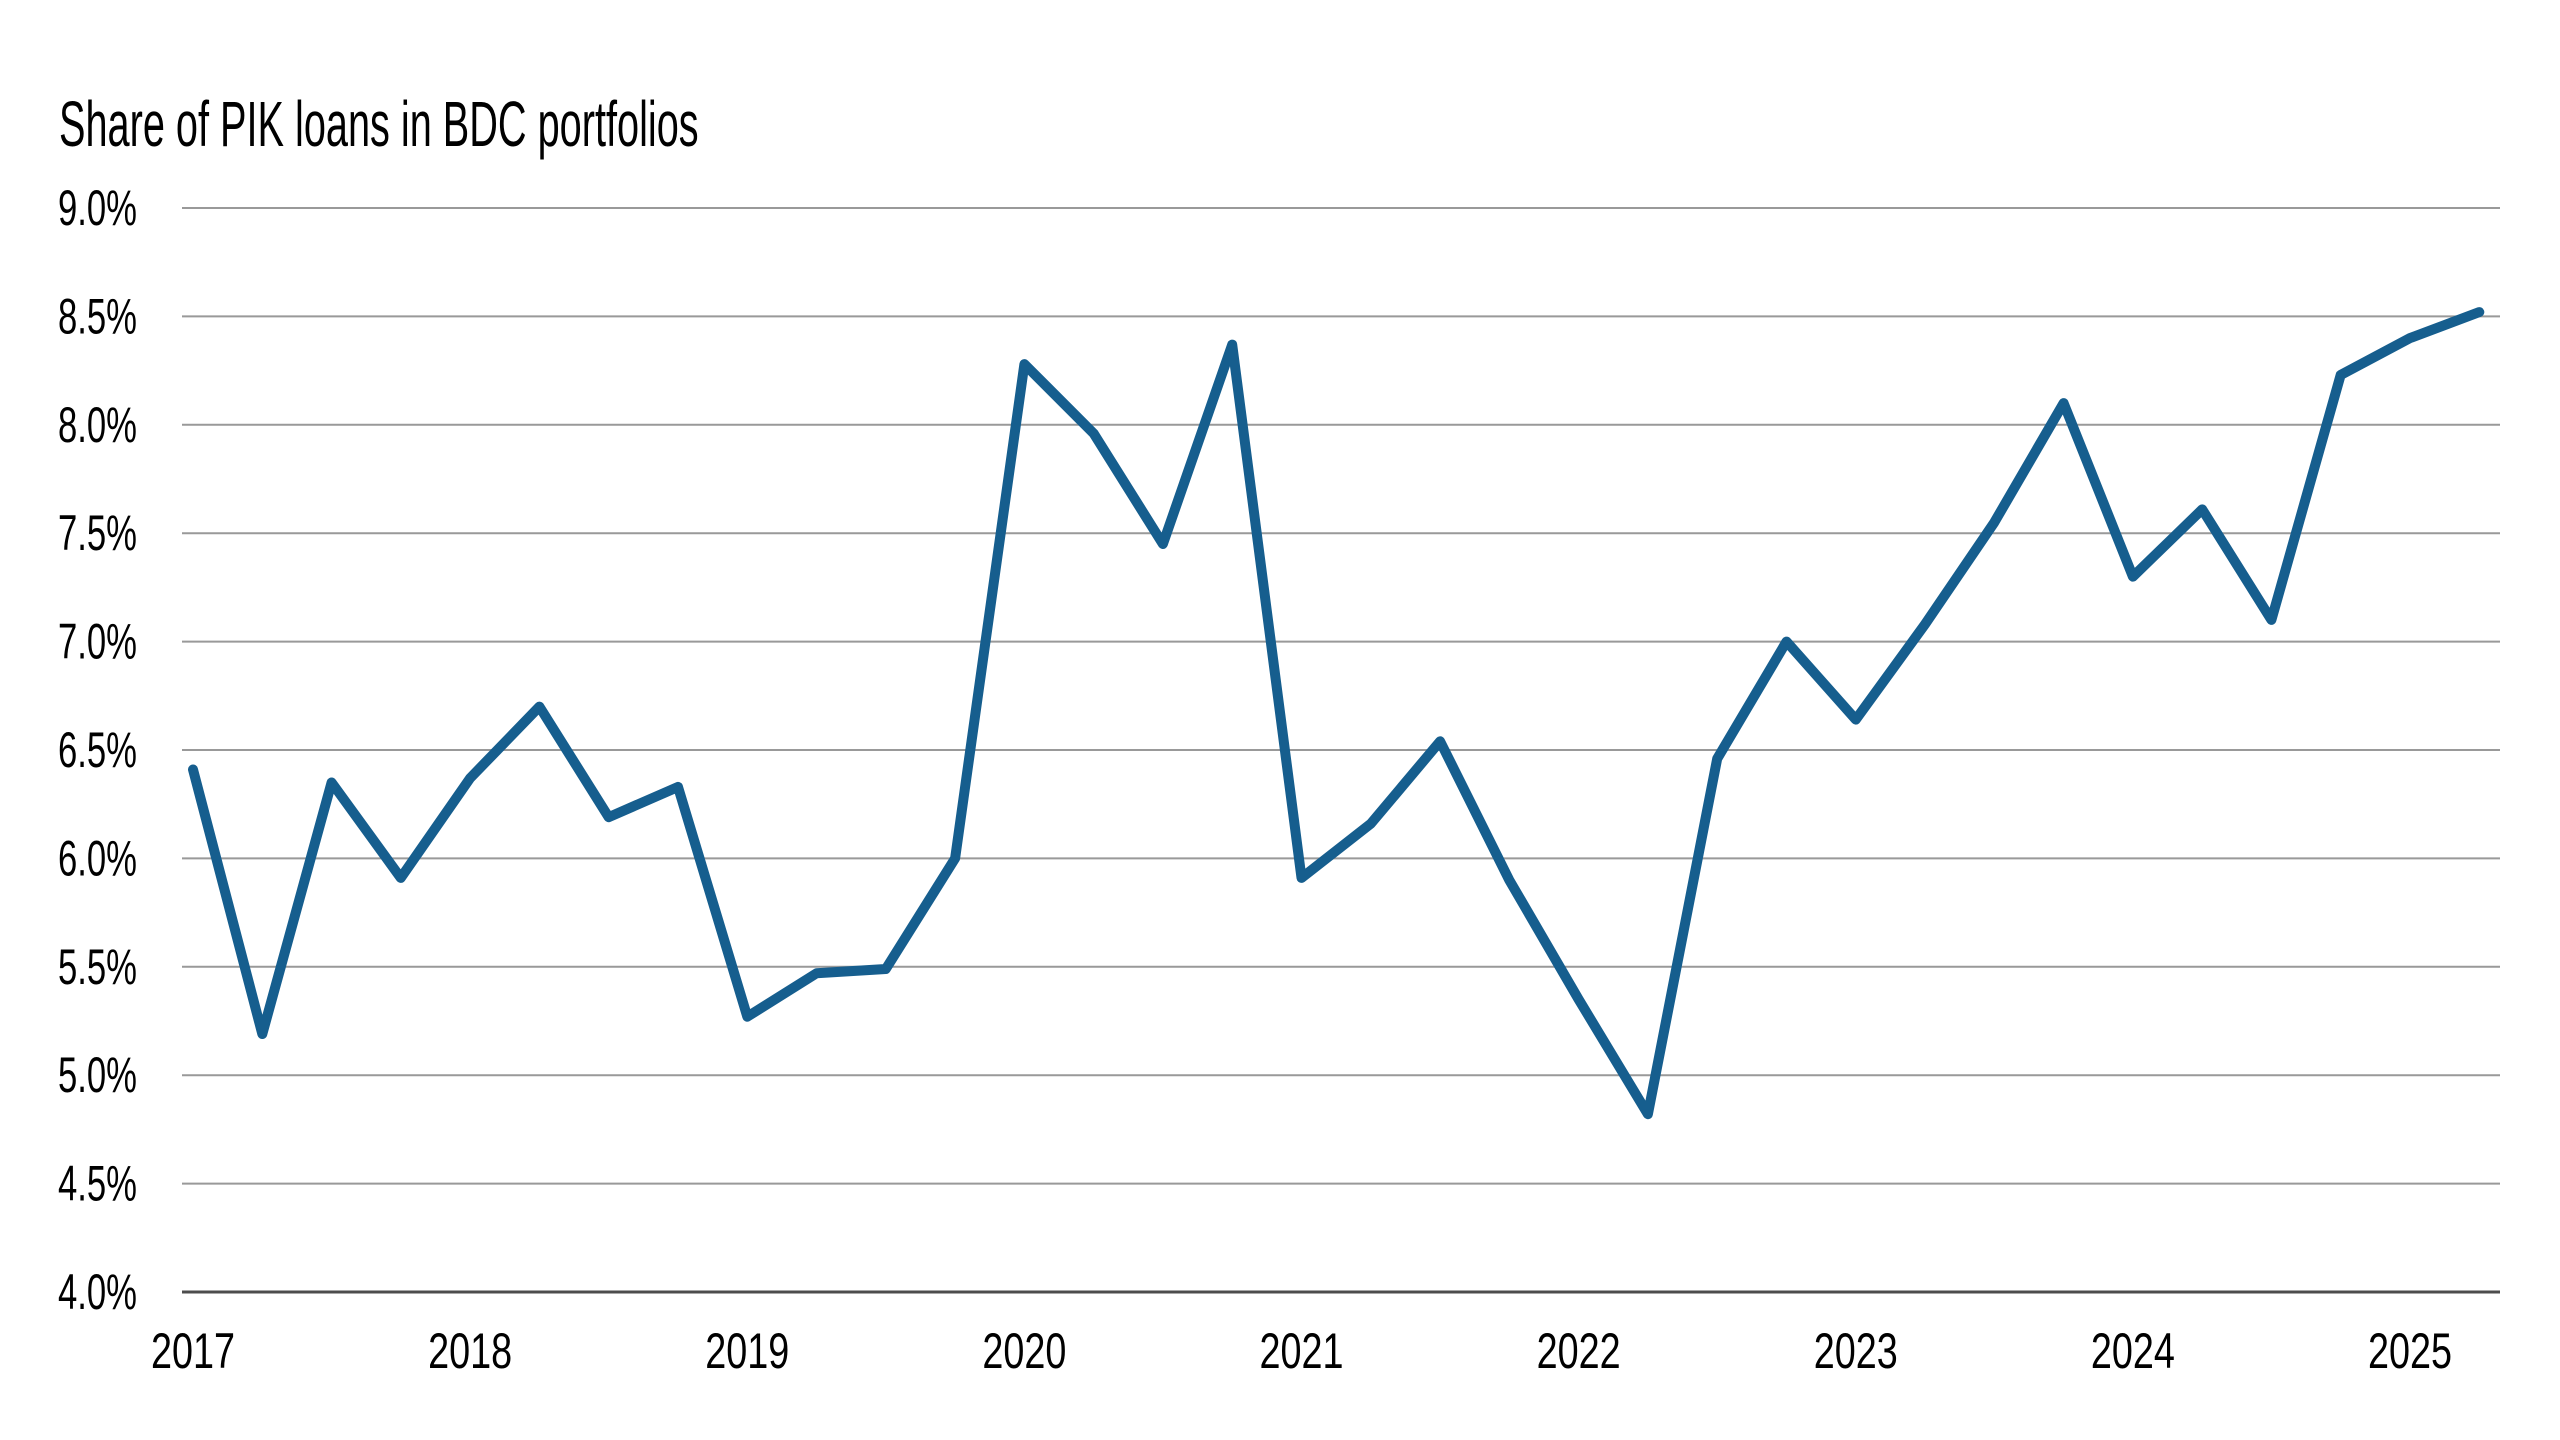  I want to click on y-tick-label: 7.5%, so click(97, 533).